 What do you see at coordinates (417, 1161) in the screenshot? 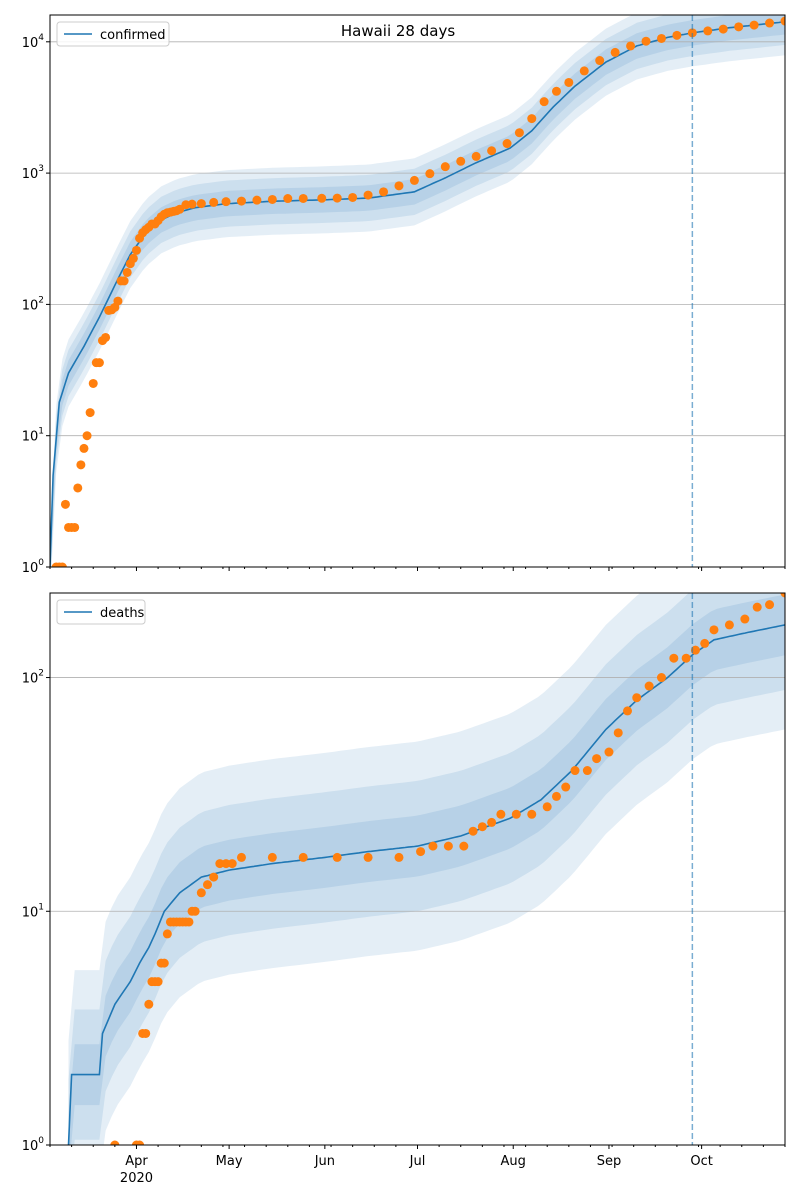
I see `x-tick-label: Jul` at bounding box center [417, 1161].